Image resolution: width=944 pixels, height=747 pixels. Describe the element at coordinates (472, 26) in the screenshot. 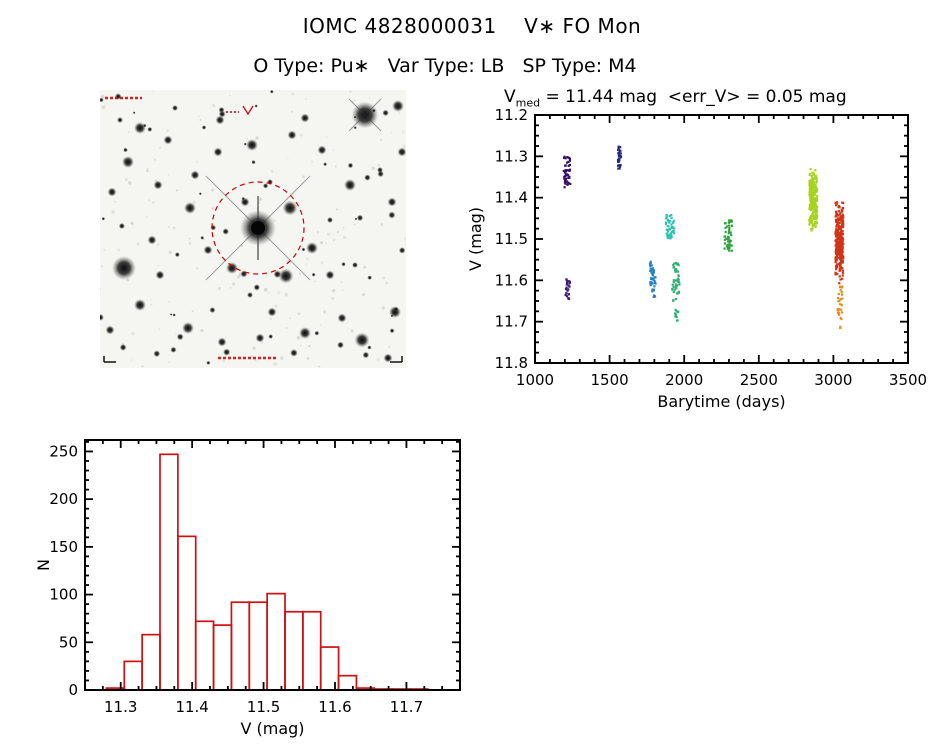

I see `page-title: IOMC 4828000031 V∗ FO Mon` at that location.